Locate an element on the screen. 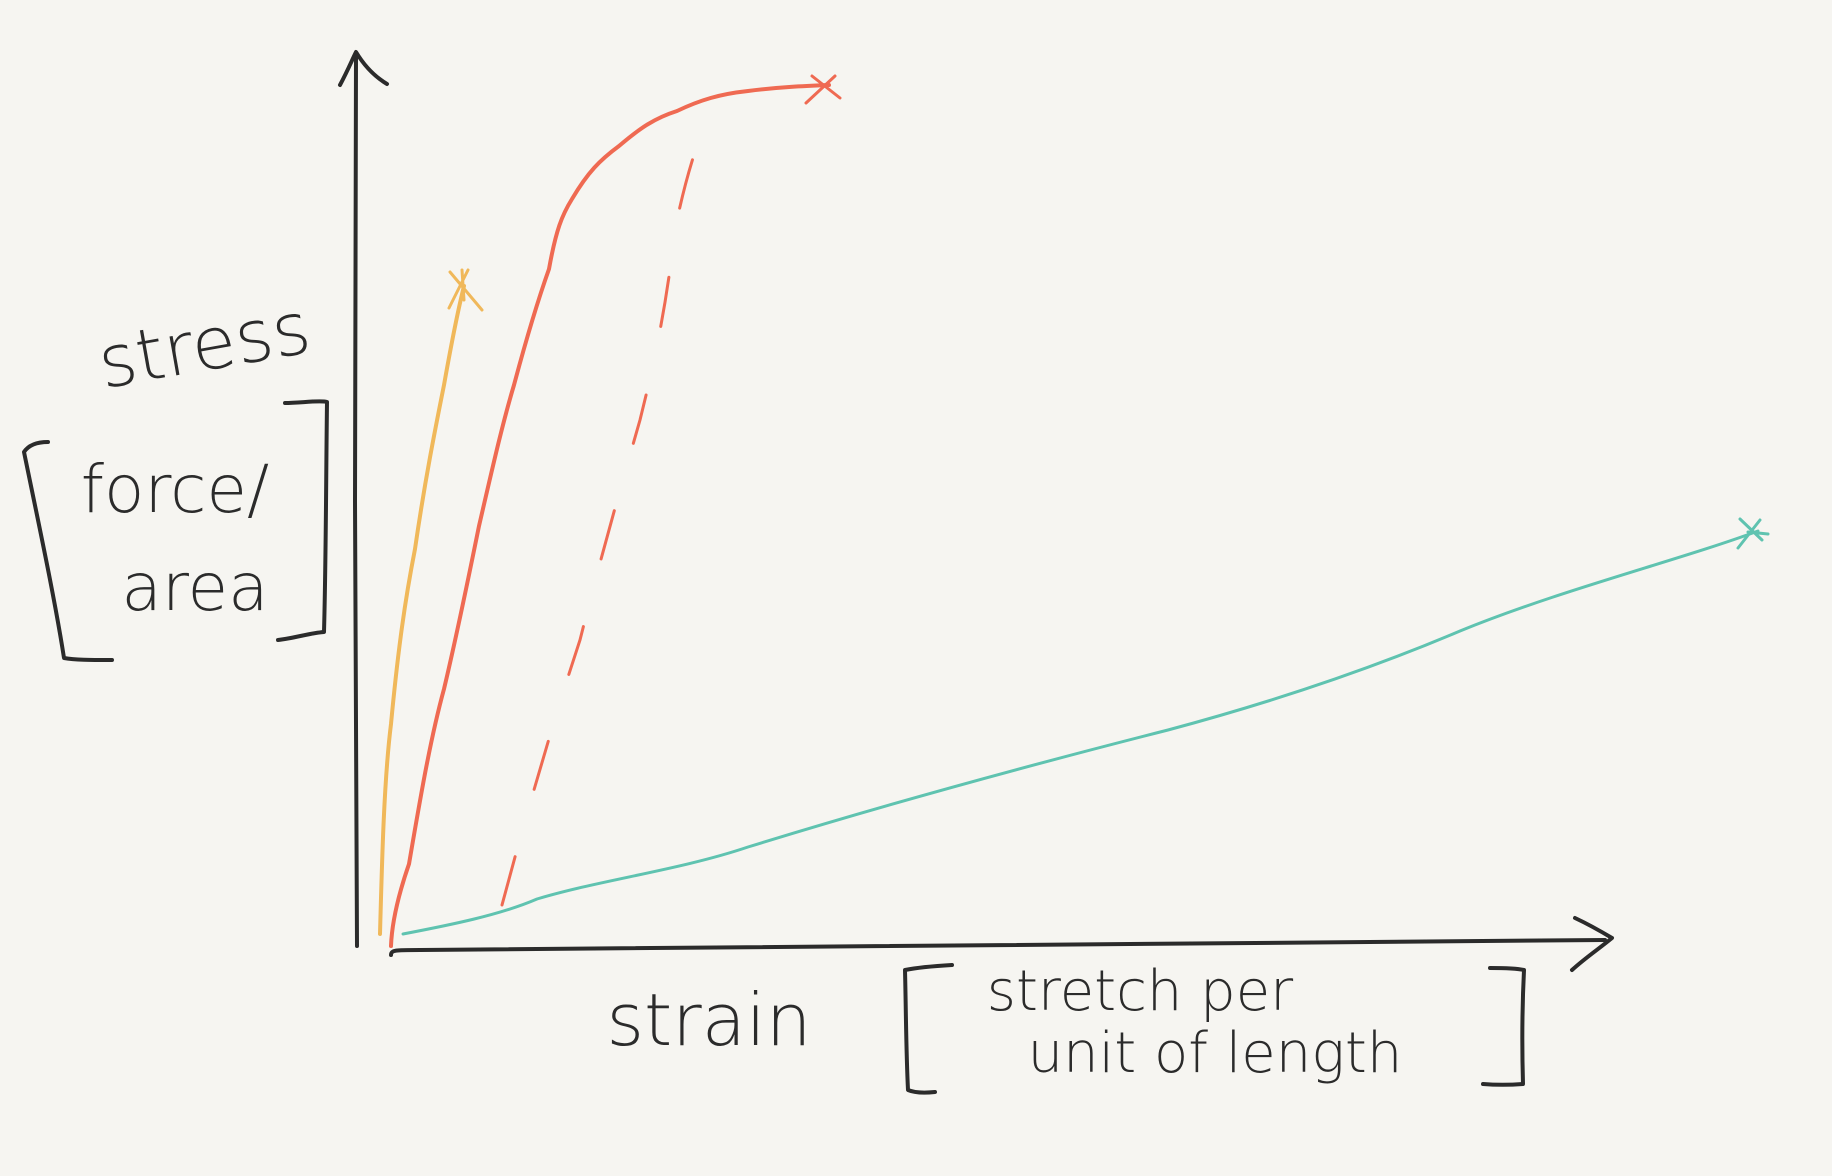 Image resolution: width=1832 pixels, height=1176 pixels. elastic-fracture-mark is located at coordinates (1753, 533).